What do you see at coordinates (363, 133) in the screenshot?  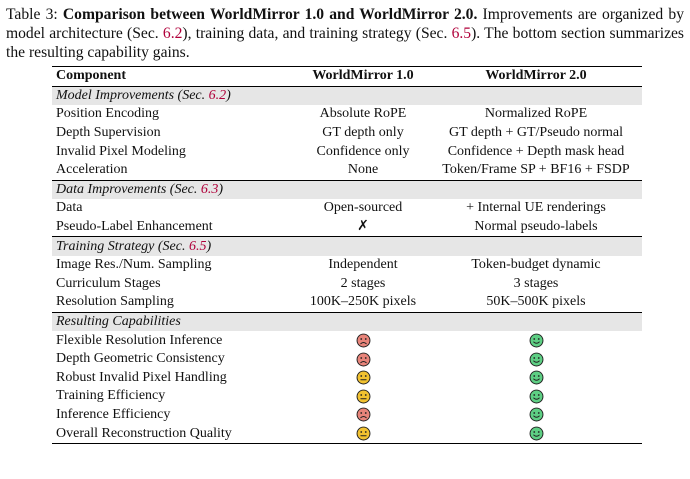 I see `row-v1-value: GT depth only` at bounding box center [363, 133].